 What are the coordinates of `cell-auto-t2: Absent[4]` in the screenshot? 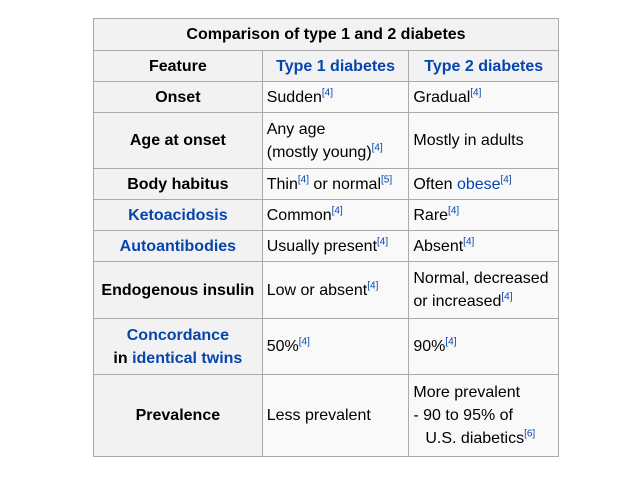 It's located at (483, 246).